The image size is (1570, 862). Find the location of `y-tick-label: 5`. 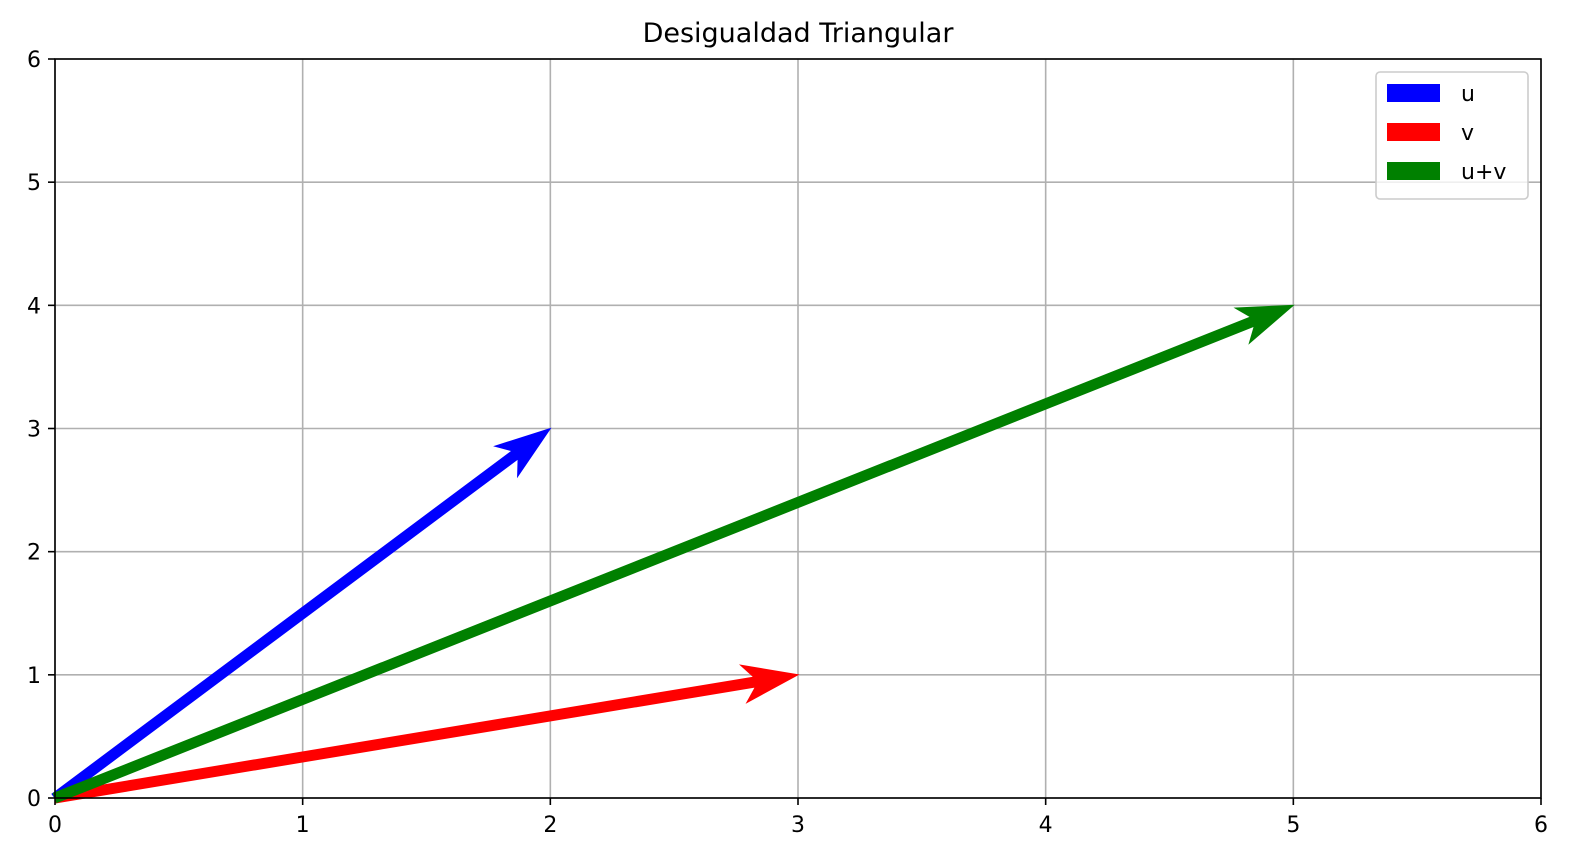

y-tick-label: 5 is located at coordinates (34, 183).